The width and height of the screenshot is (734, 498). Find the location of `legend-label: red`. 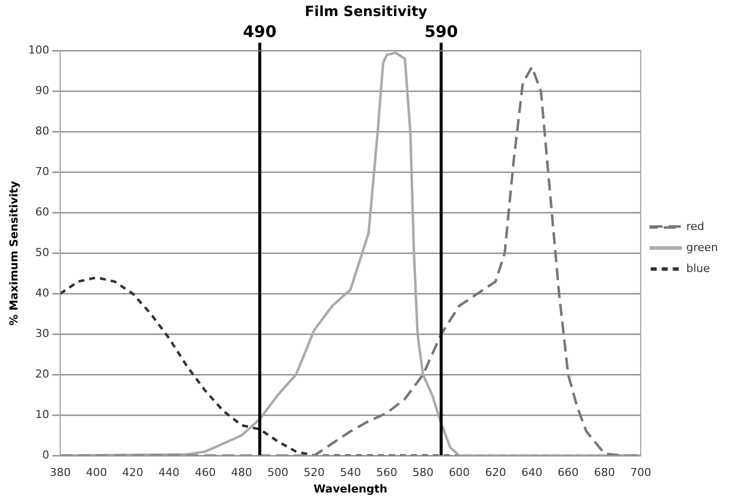

legend-label: red is located at coordinates (695, 226).